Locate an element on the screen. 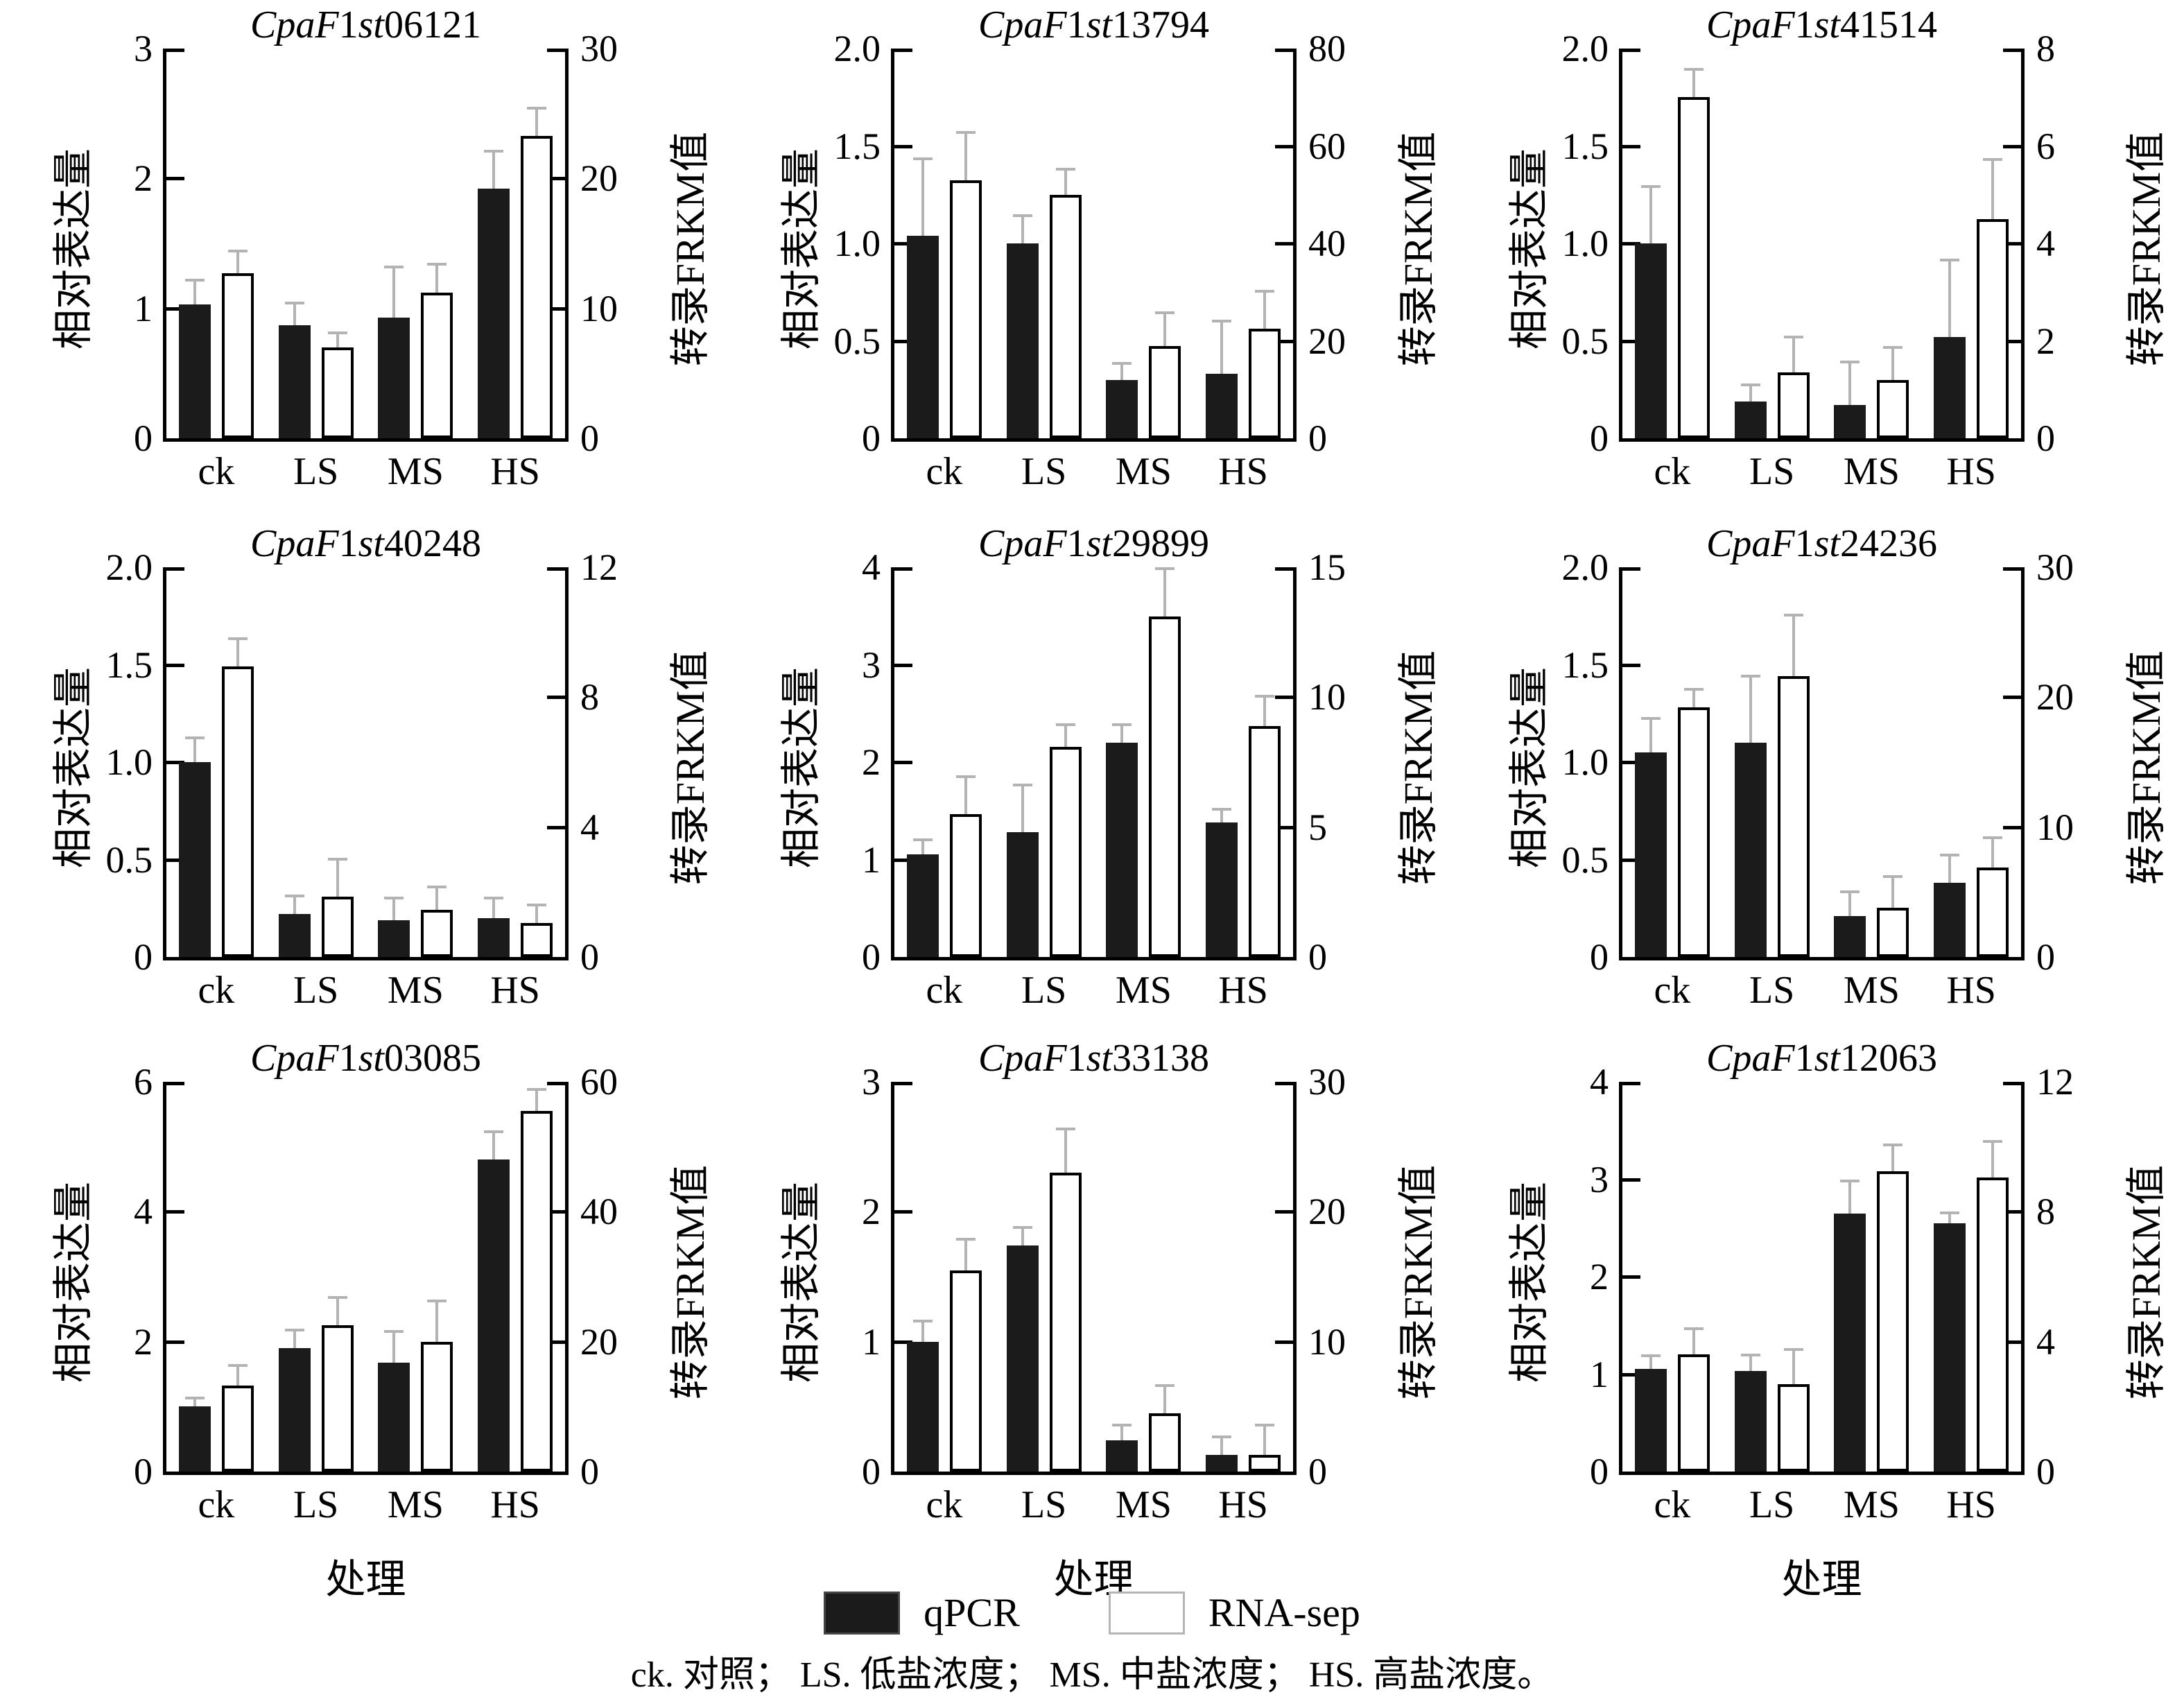 Image resolution: width=2184 pixels, height=1699 pixels. right-tick-label: 0 is located at coordinates (589, 1471).